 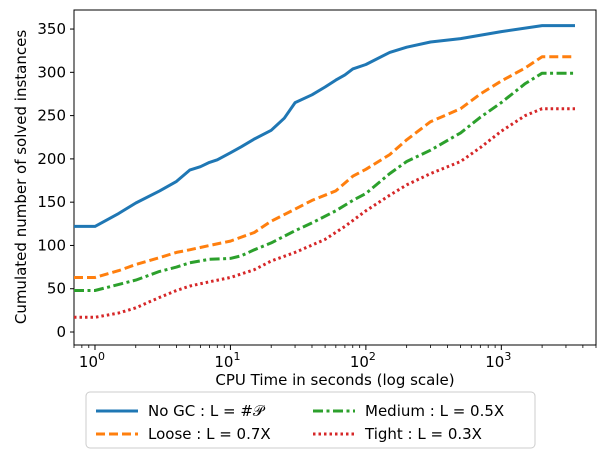 What do you see at coordinates (236, 356) in the screenshot?
I see `x-tick-exponent: 1` at bounding box center [236, 356].